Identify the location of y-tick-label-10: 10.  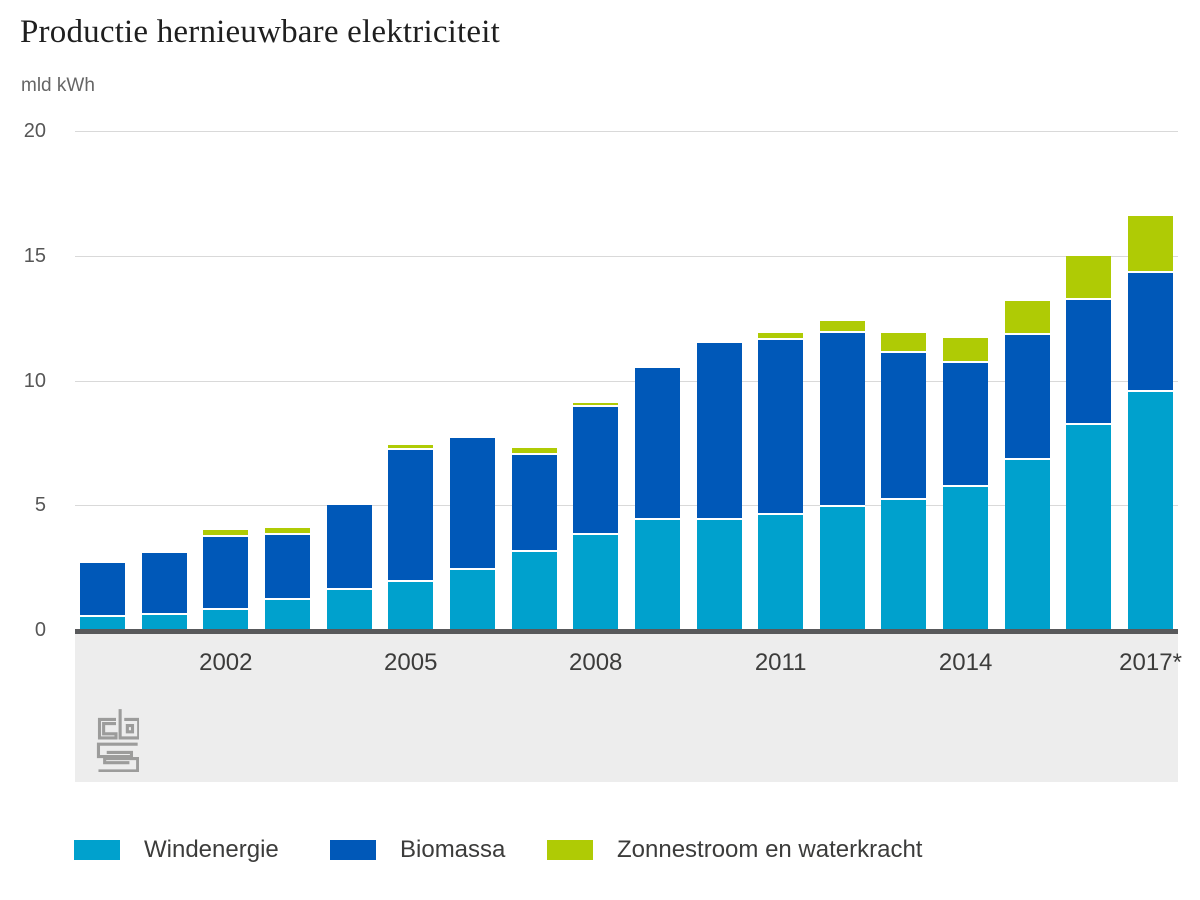
(34, 380).